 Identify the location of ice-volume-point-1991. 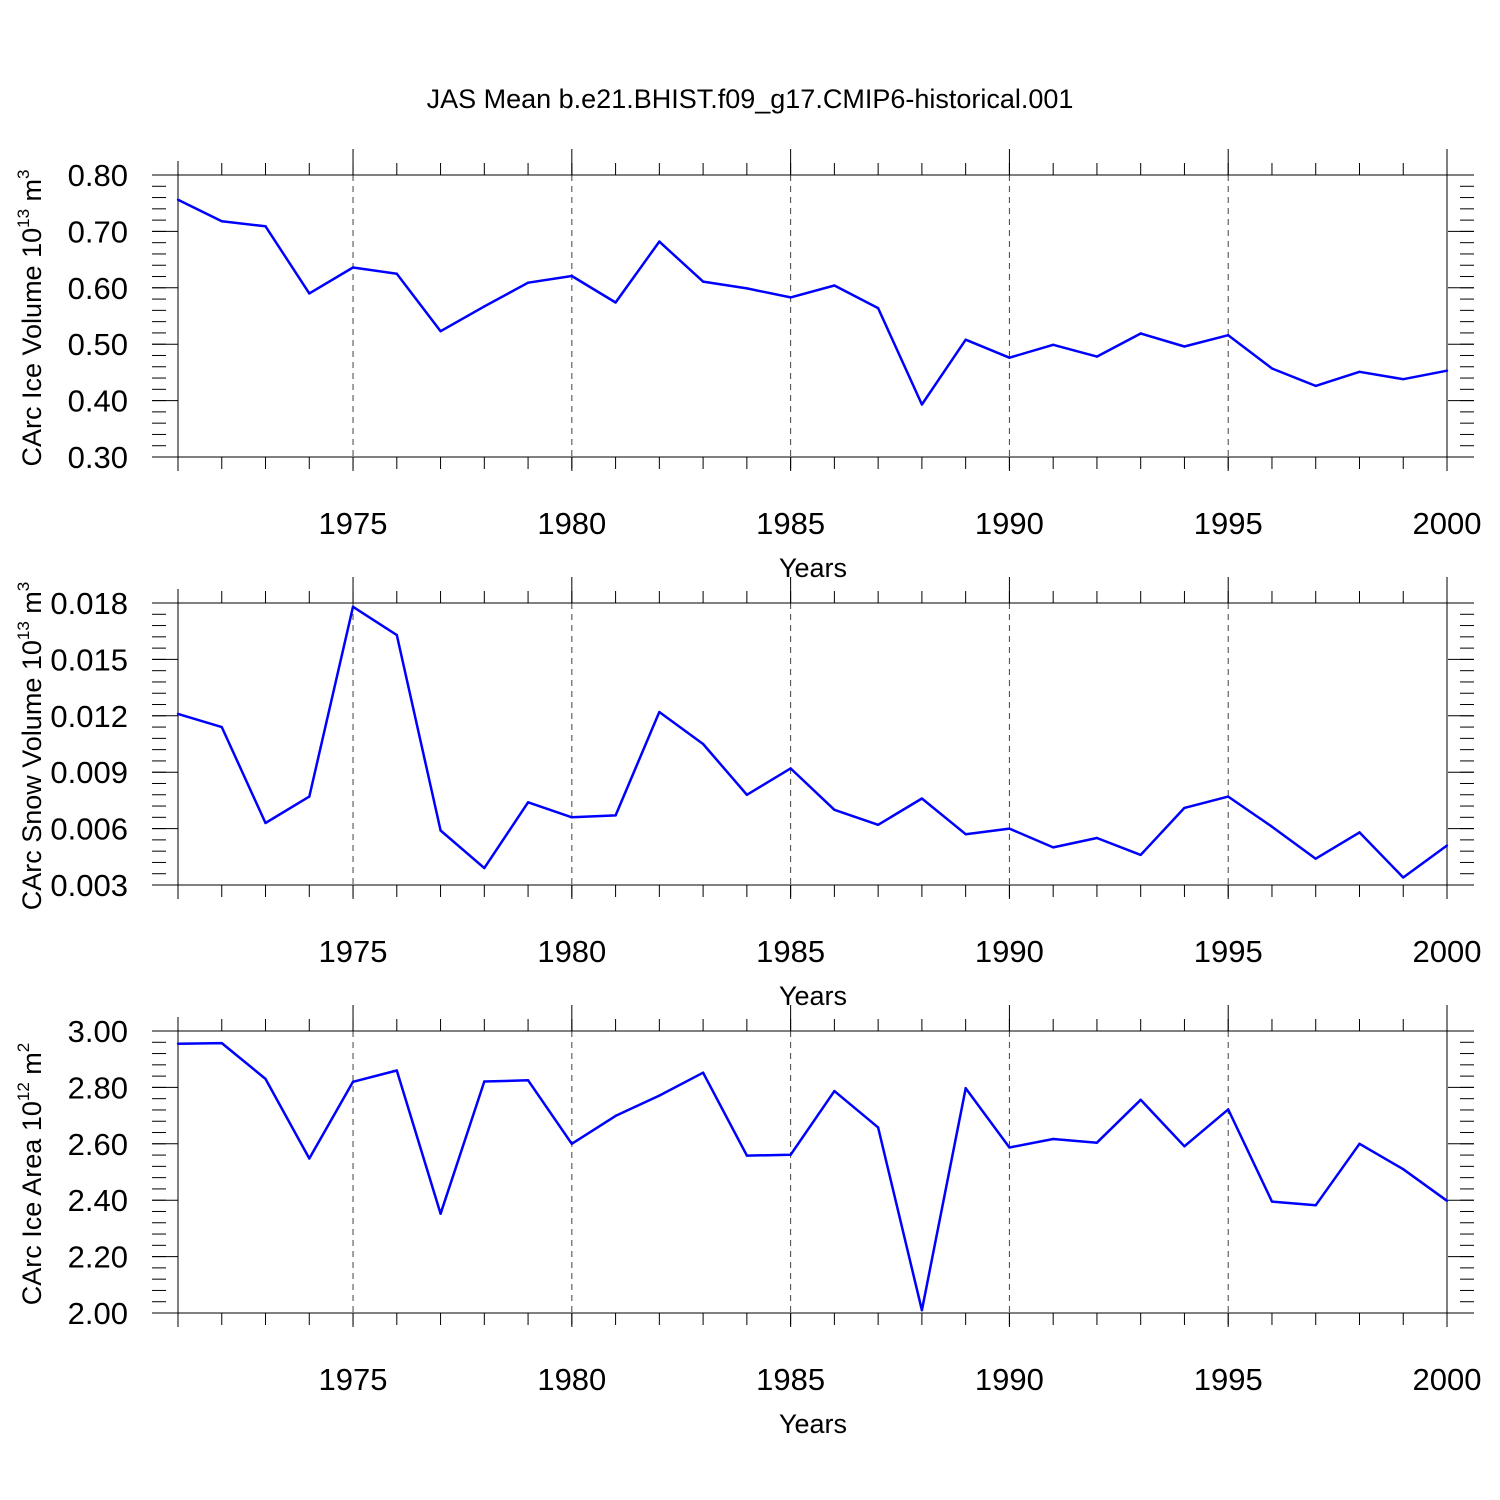
(1053, 344).